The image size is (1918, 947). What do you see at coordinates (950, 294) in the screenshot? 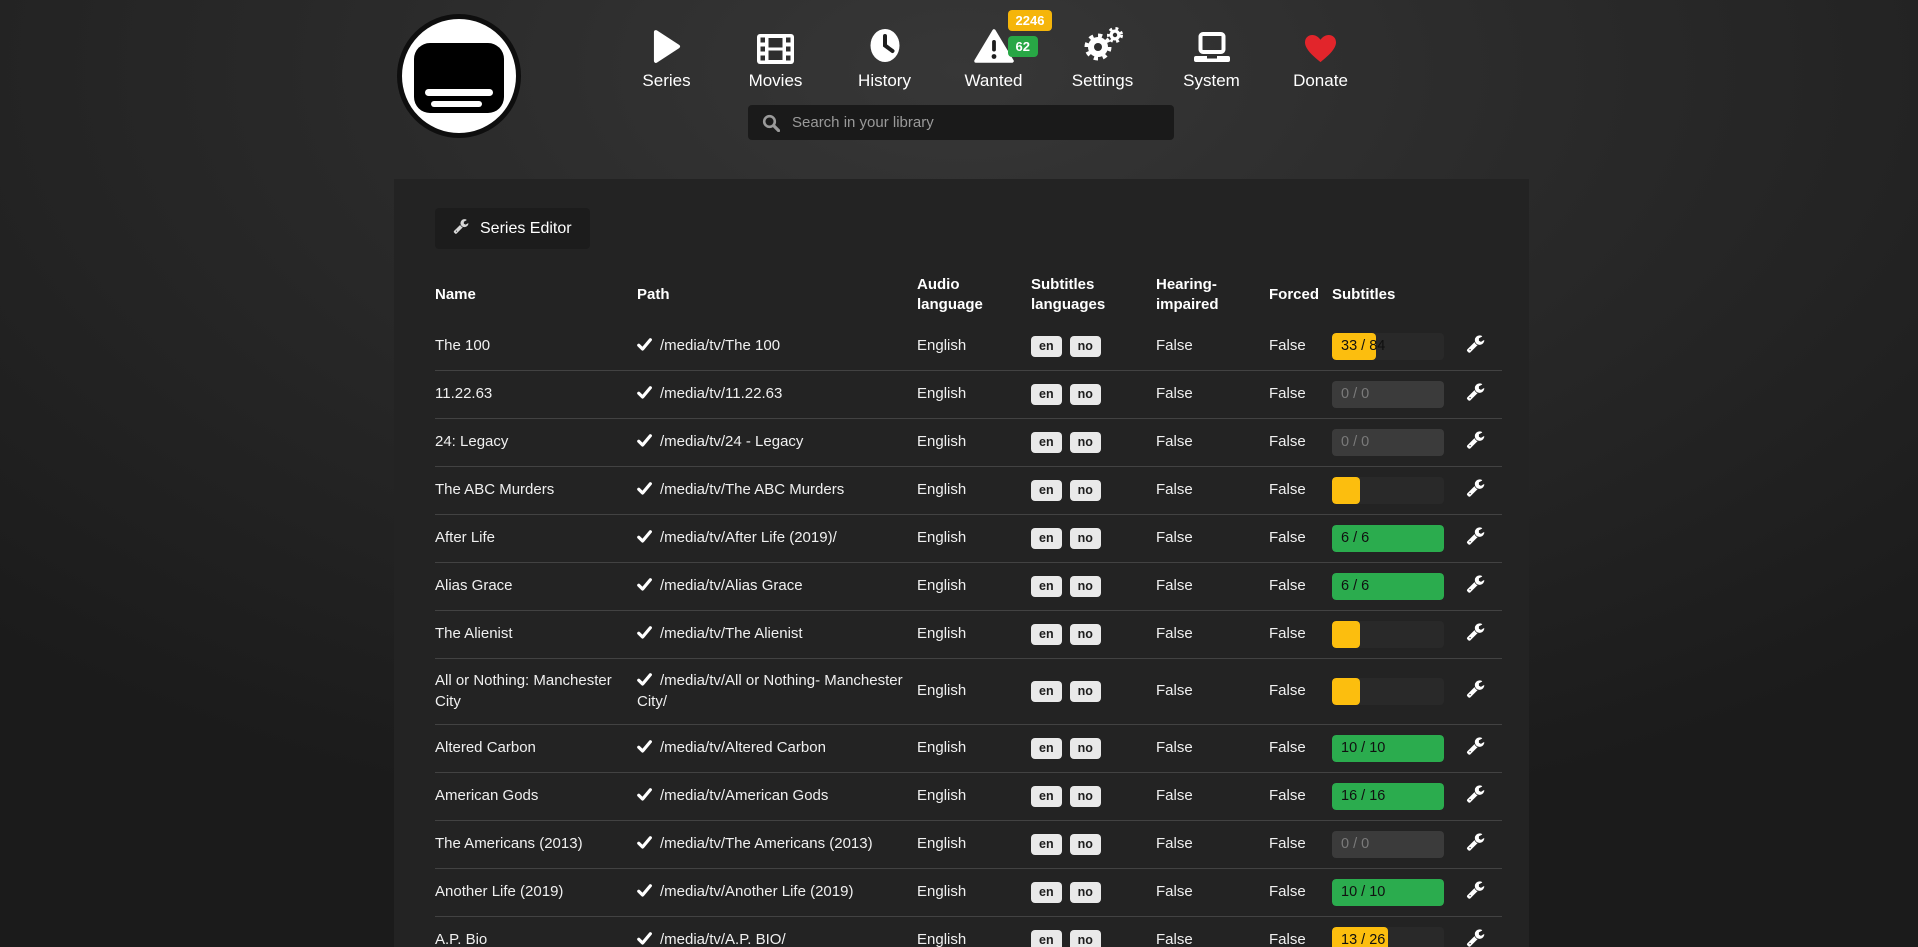
I see `column-header: Audio language` at bounding box center [950, 294].